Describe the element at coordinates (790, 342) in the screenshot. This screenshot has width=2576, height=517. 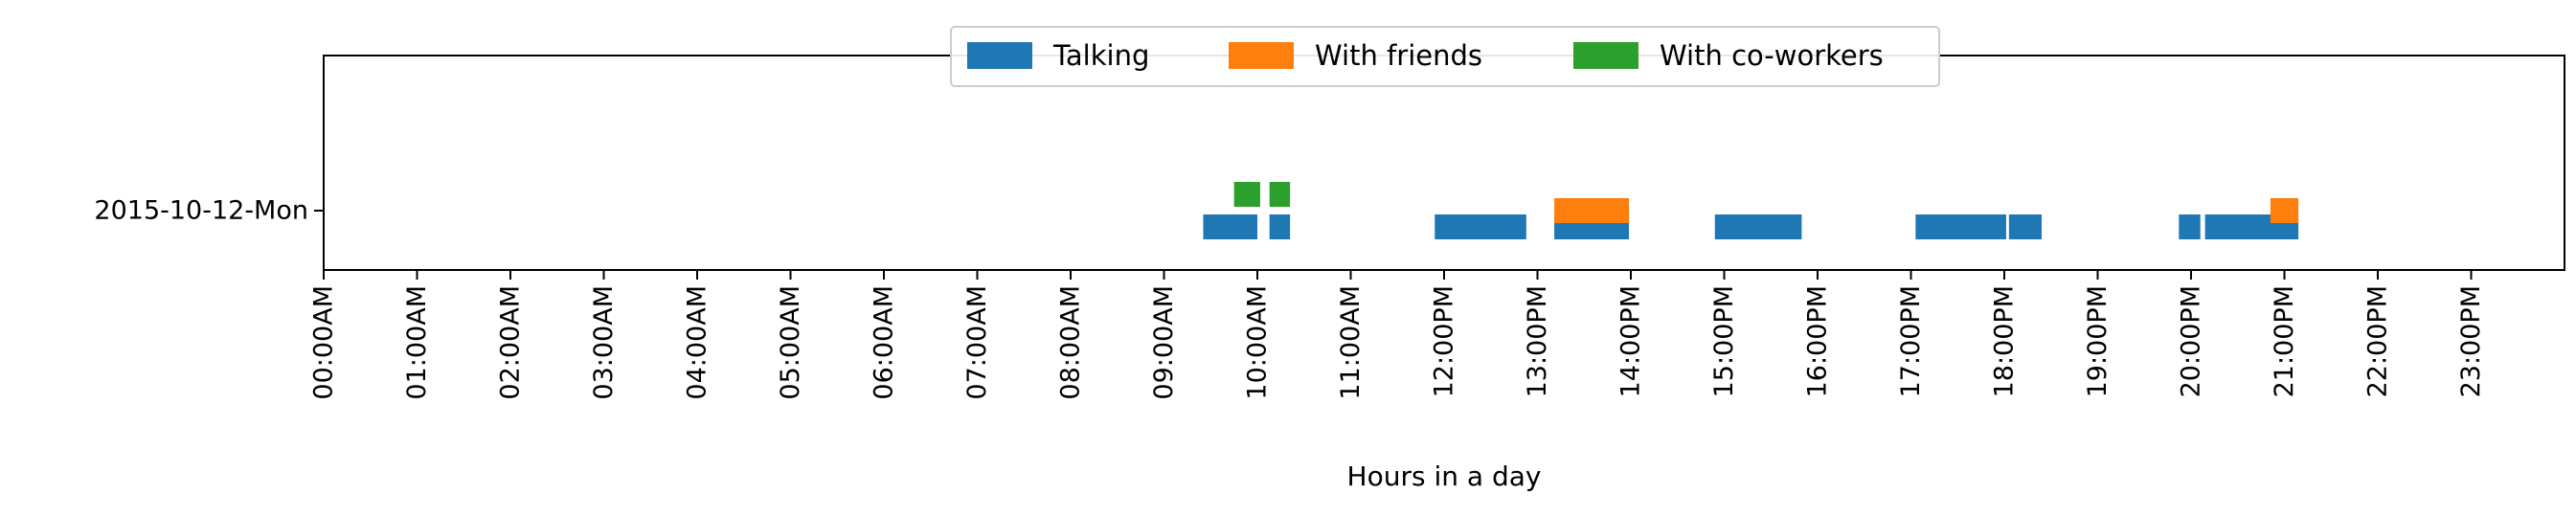
I see `x-tick-label: 05:00AM` at that location.